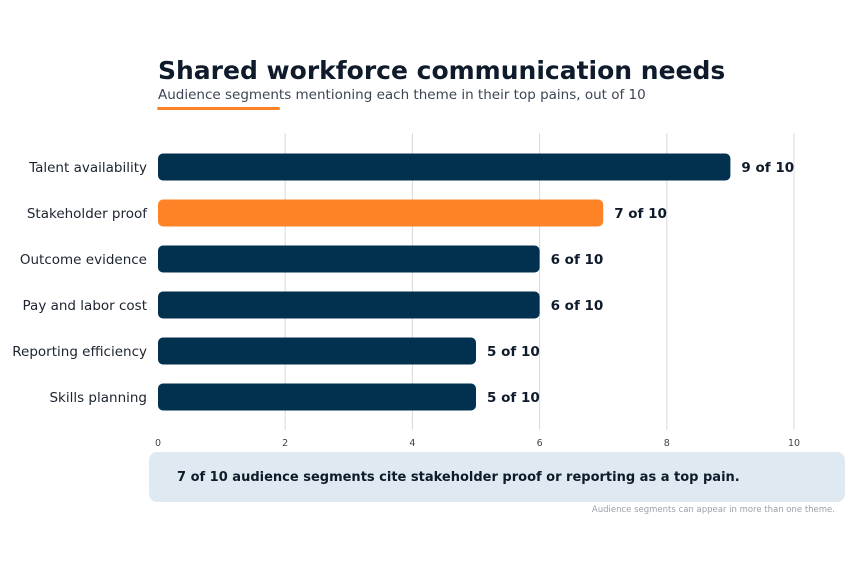 Image resolution: width=863 pixels, height=575 pixels. Describe the element at coordinates (218, 108) in the screenshot. I see `title-accent-line` at that location.